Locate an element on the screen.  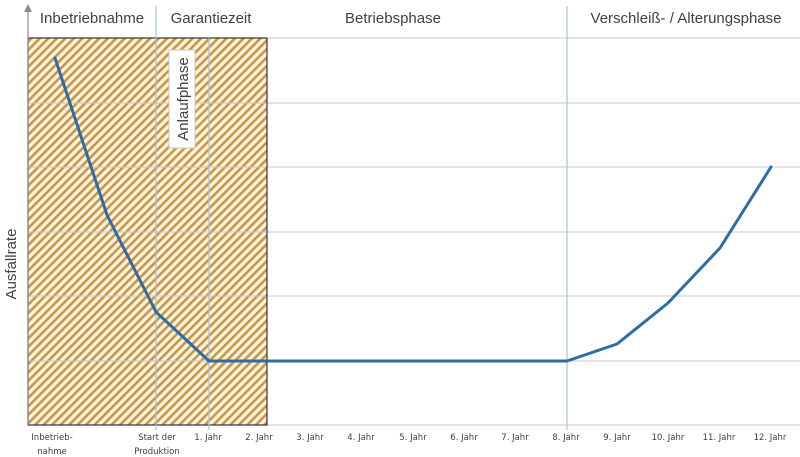
tick-jahr-6: 6. Jahr is located at coordinates (464, 438).